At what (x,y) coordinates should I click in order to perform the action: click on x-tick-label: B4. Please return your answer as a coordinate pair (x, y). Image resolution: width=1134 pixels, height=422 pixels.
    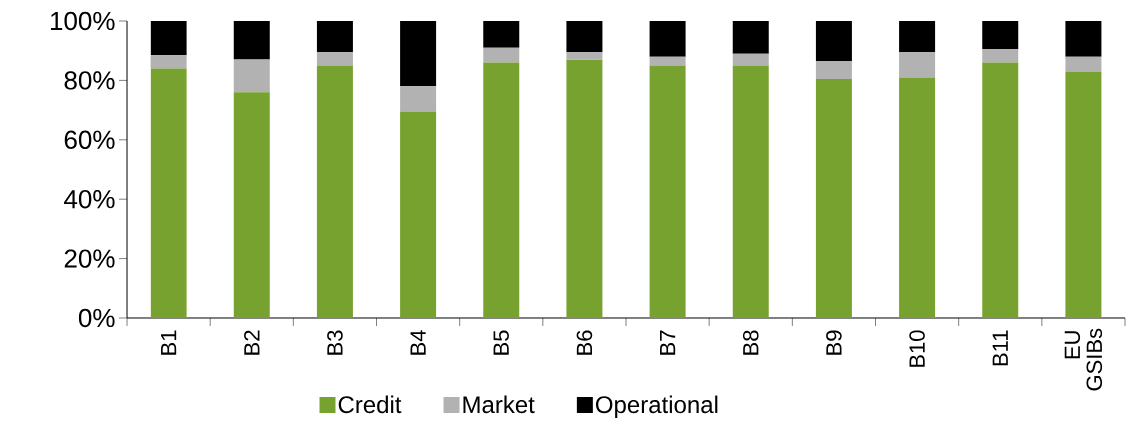
    Looking at the image, I should click on (418, 342).